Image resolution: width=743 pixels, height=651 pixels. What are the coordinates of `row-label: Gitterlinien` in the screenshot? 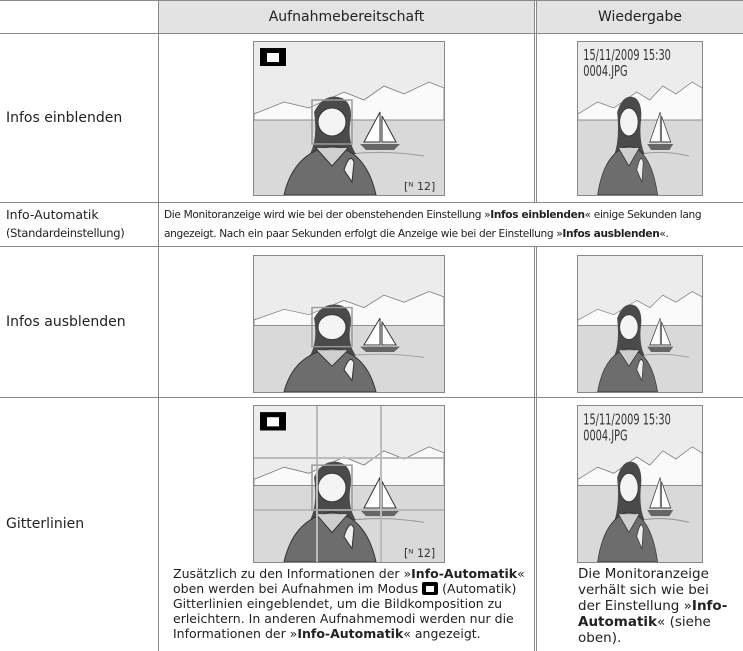 It's located at (45, 524).